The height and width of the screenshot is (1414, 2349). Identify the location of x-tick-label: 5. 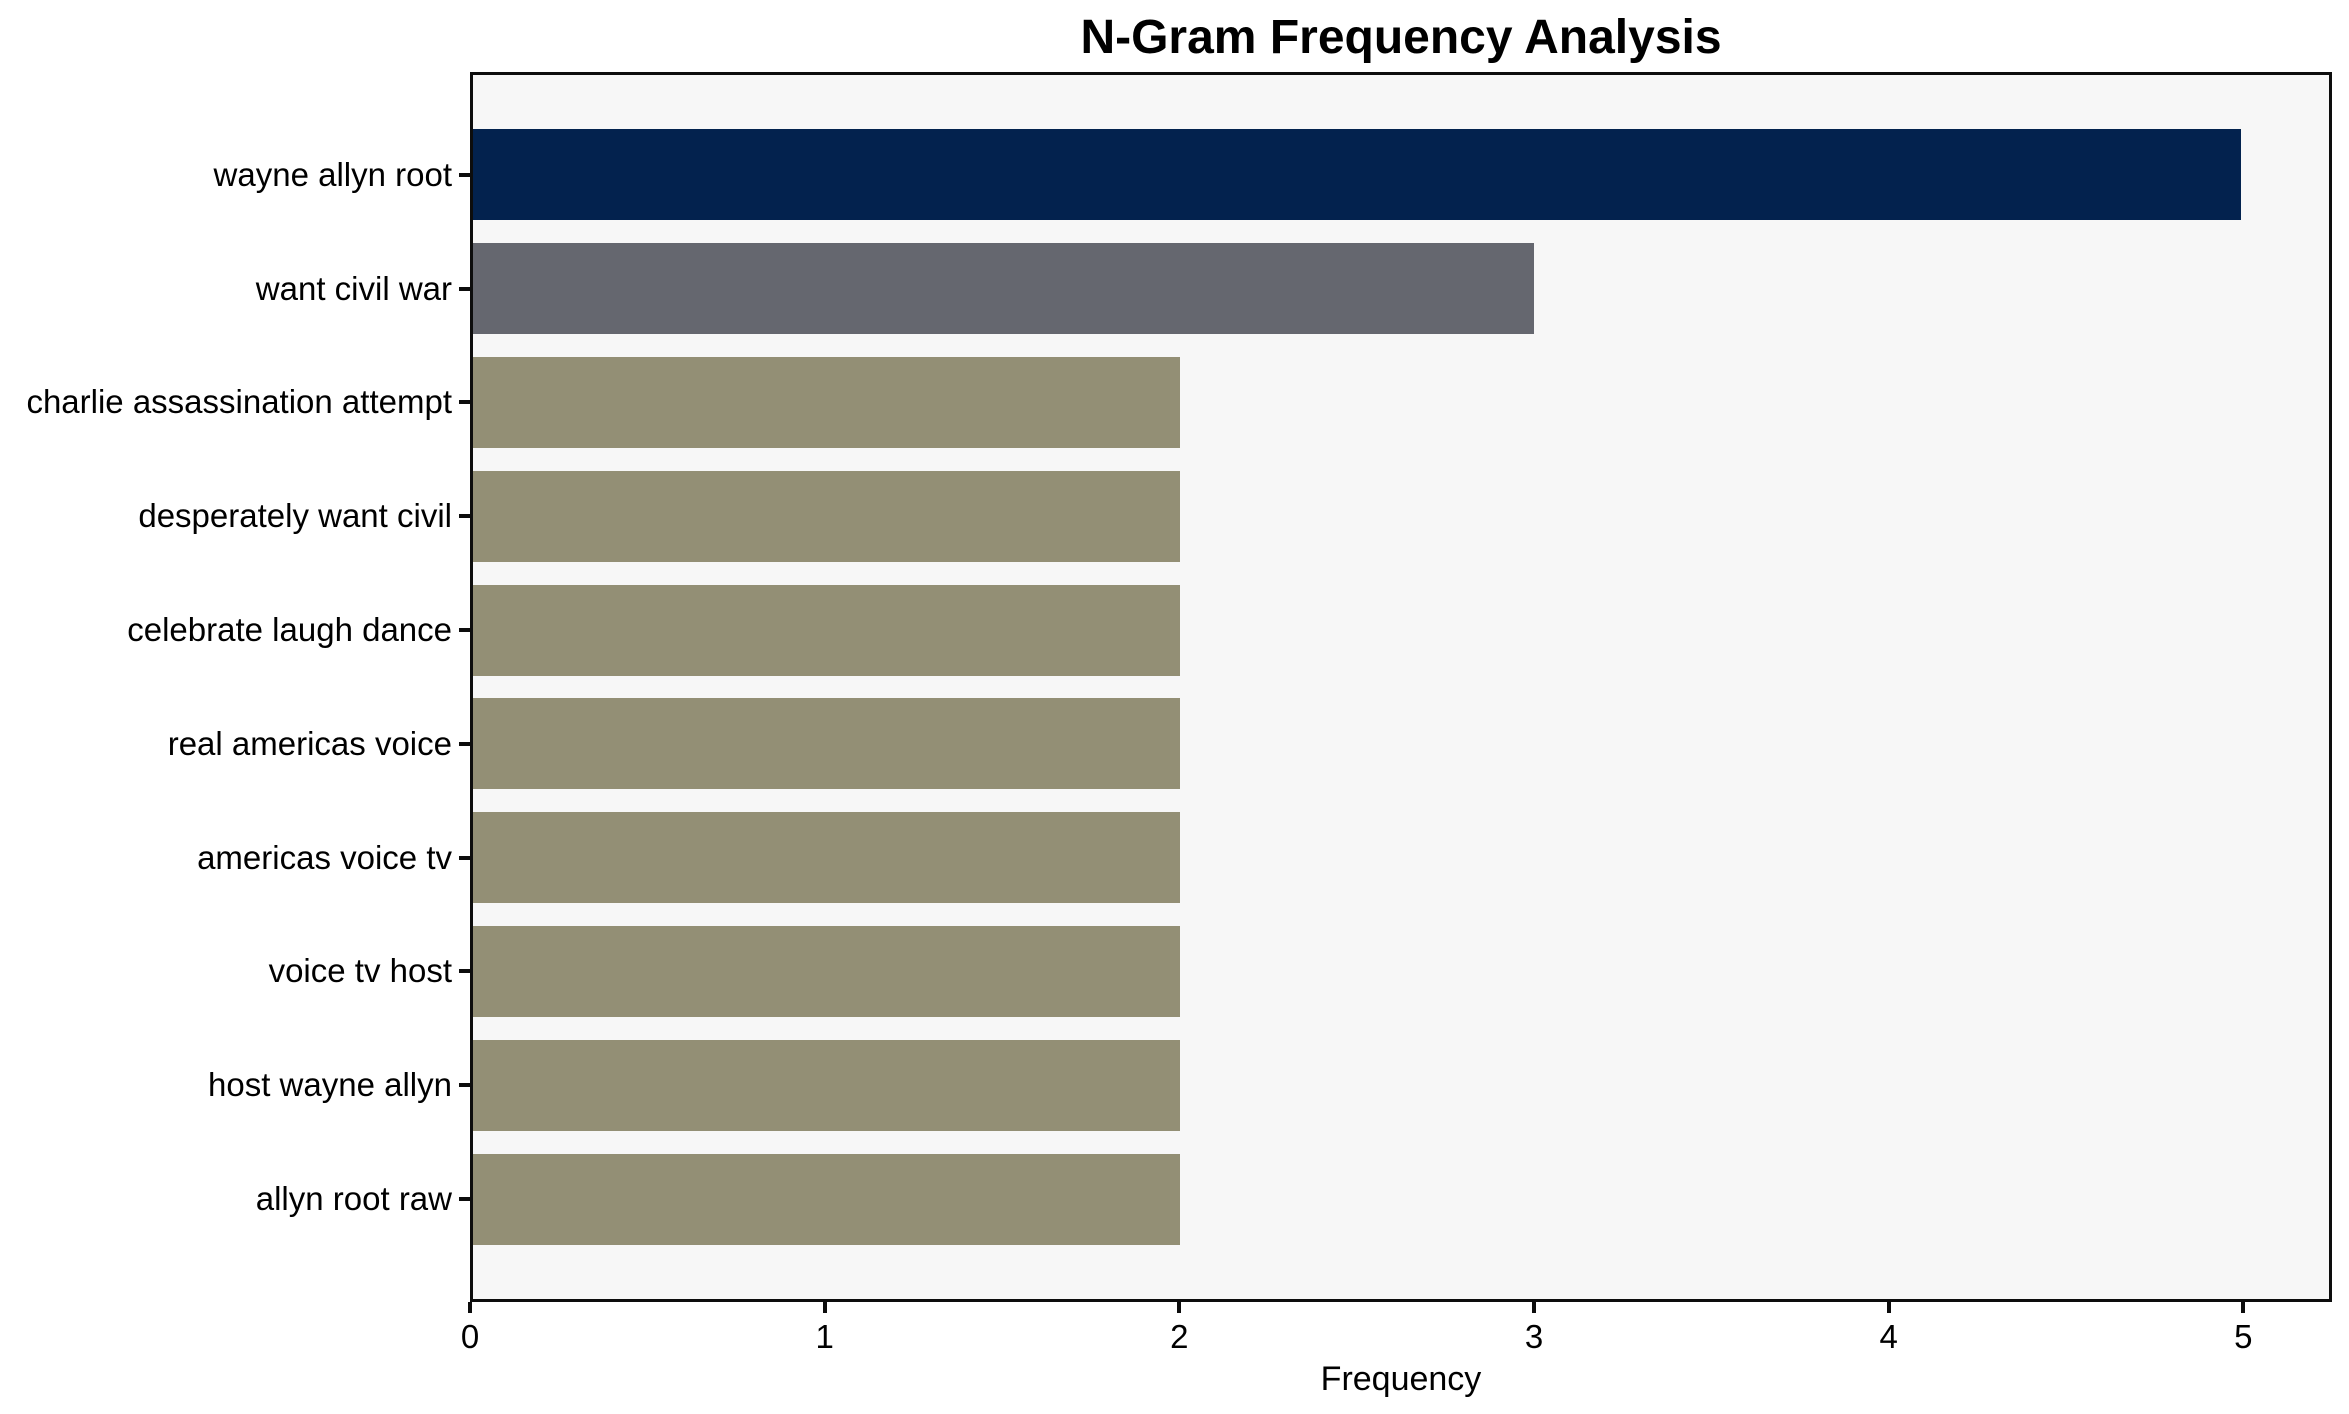
(2243, 1336).